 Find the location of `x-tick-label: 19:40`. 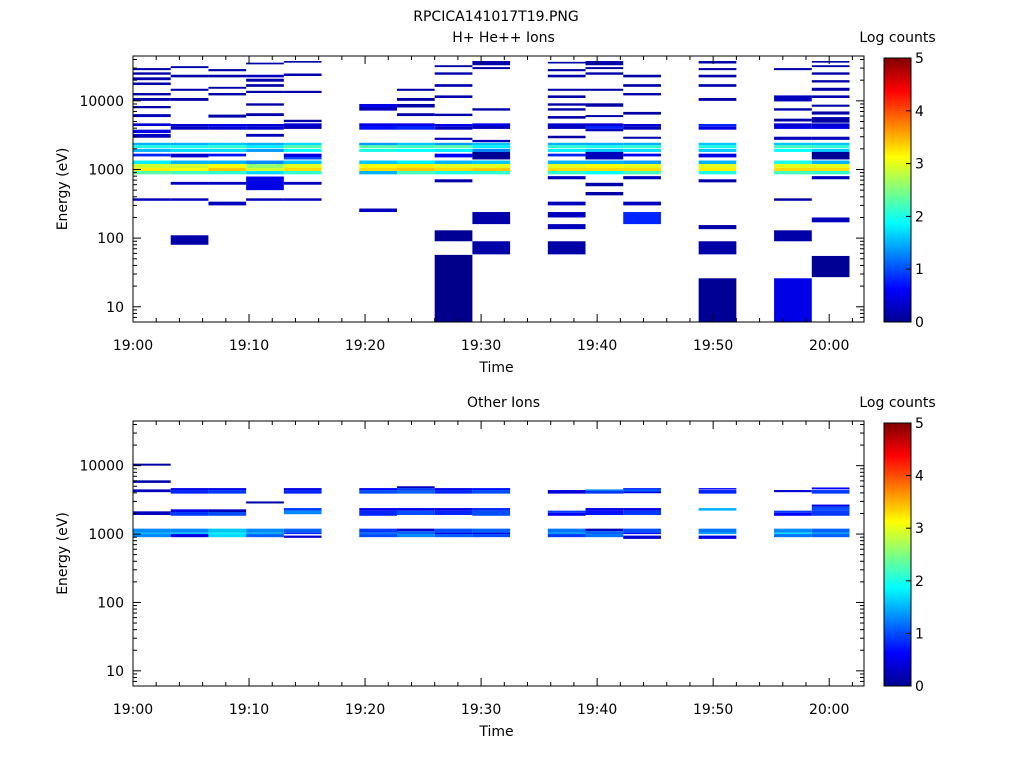

x-tick-label: 19:40 is located at coordinates (597, 346).